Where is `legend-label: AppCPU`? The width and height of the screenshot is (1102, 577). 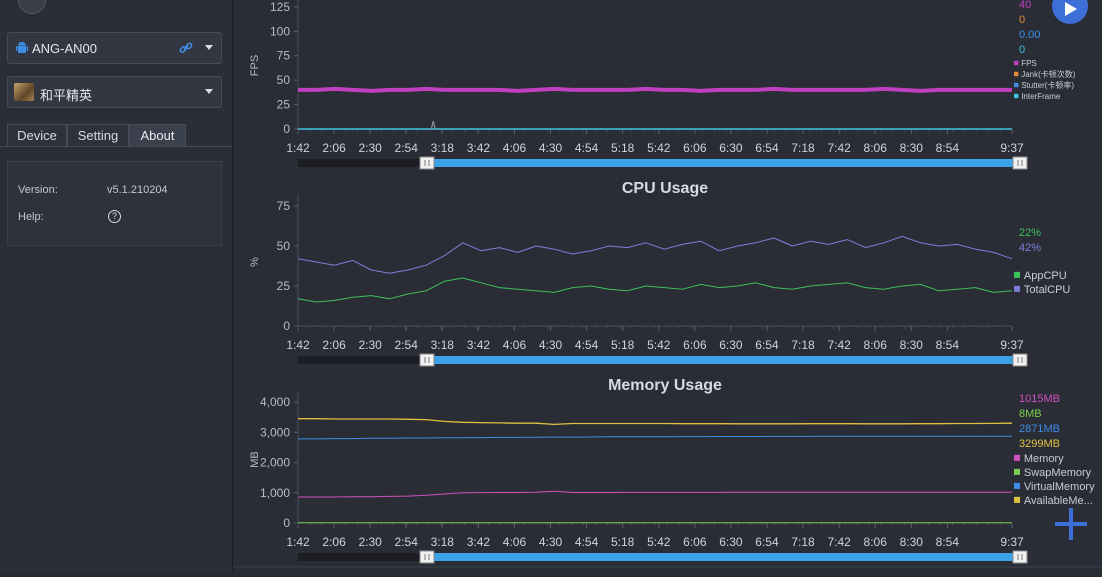 legend-label: AppCPU is located at coordinates (1045, 276).